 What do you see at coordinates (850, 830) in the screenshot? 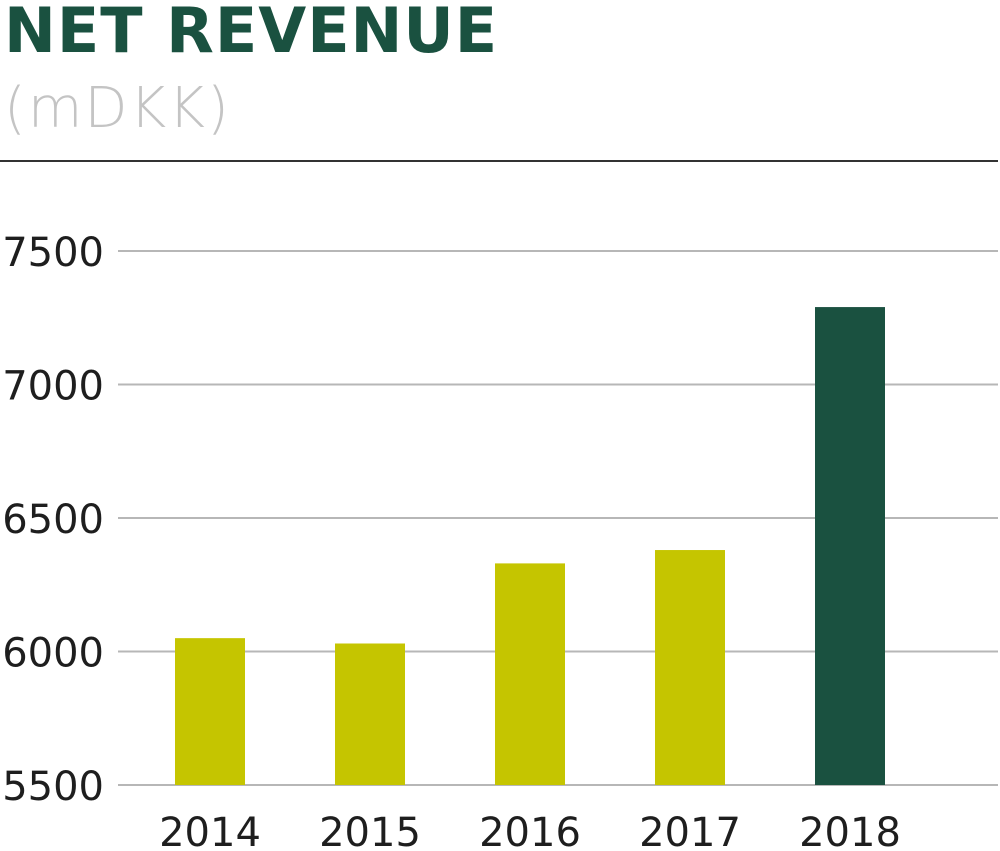
I see `x-tick-label-2018: 2018` at bounding box center [850, 830].